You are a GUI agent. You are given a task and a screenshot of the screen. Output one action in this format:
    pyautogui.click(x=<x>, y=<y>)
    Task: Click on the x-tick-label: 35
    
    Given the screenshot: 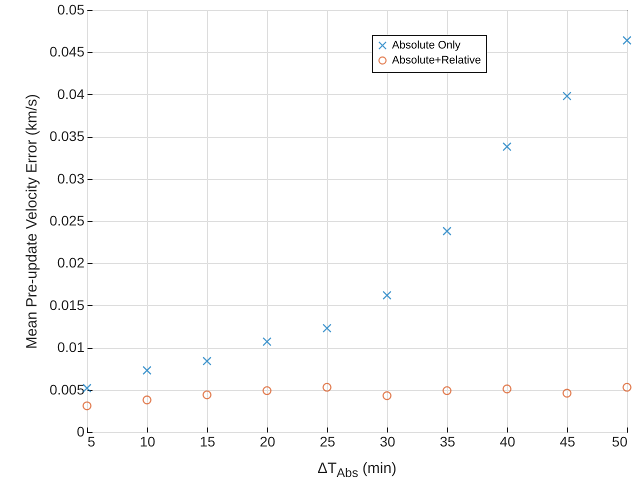 What is the action you would take?
    pyautogui.click(x=448, y=442)
    